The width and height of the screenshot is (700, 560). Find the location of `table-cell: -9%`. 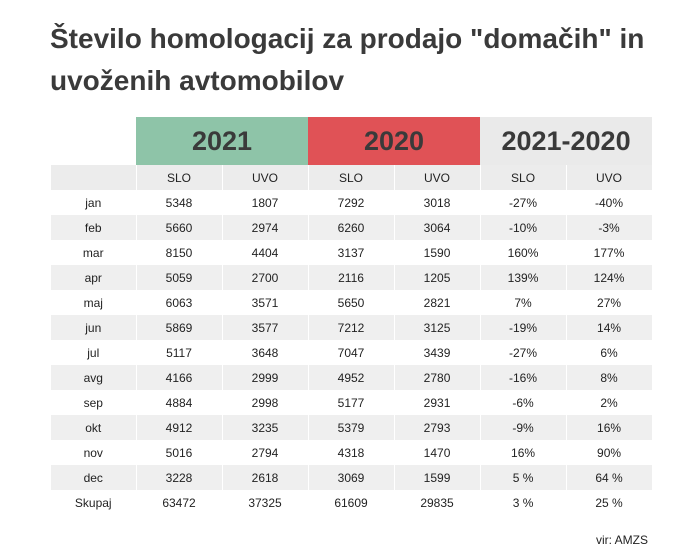

table-cell: -9% is located at coordinates (523, 427).